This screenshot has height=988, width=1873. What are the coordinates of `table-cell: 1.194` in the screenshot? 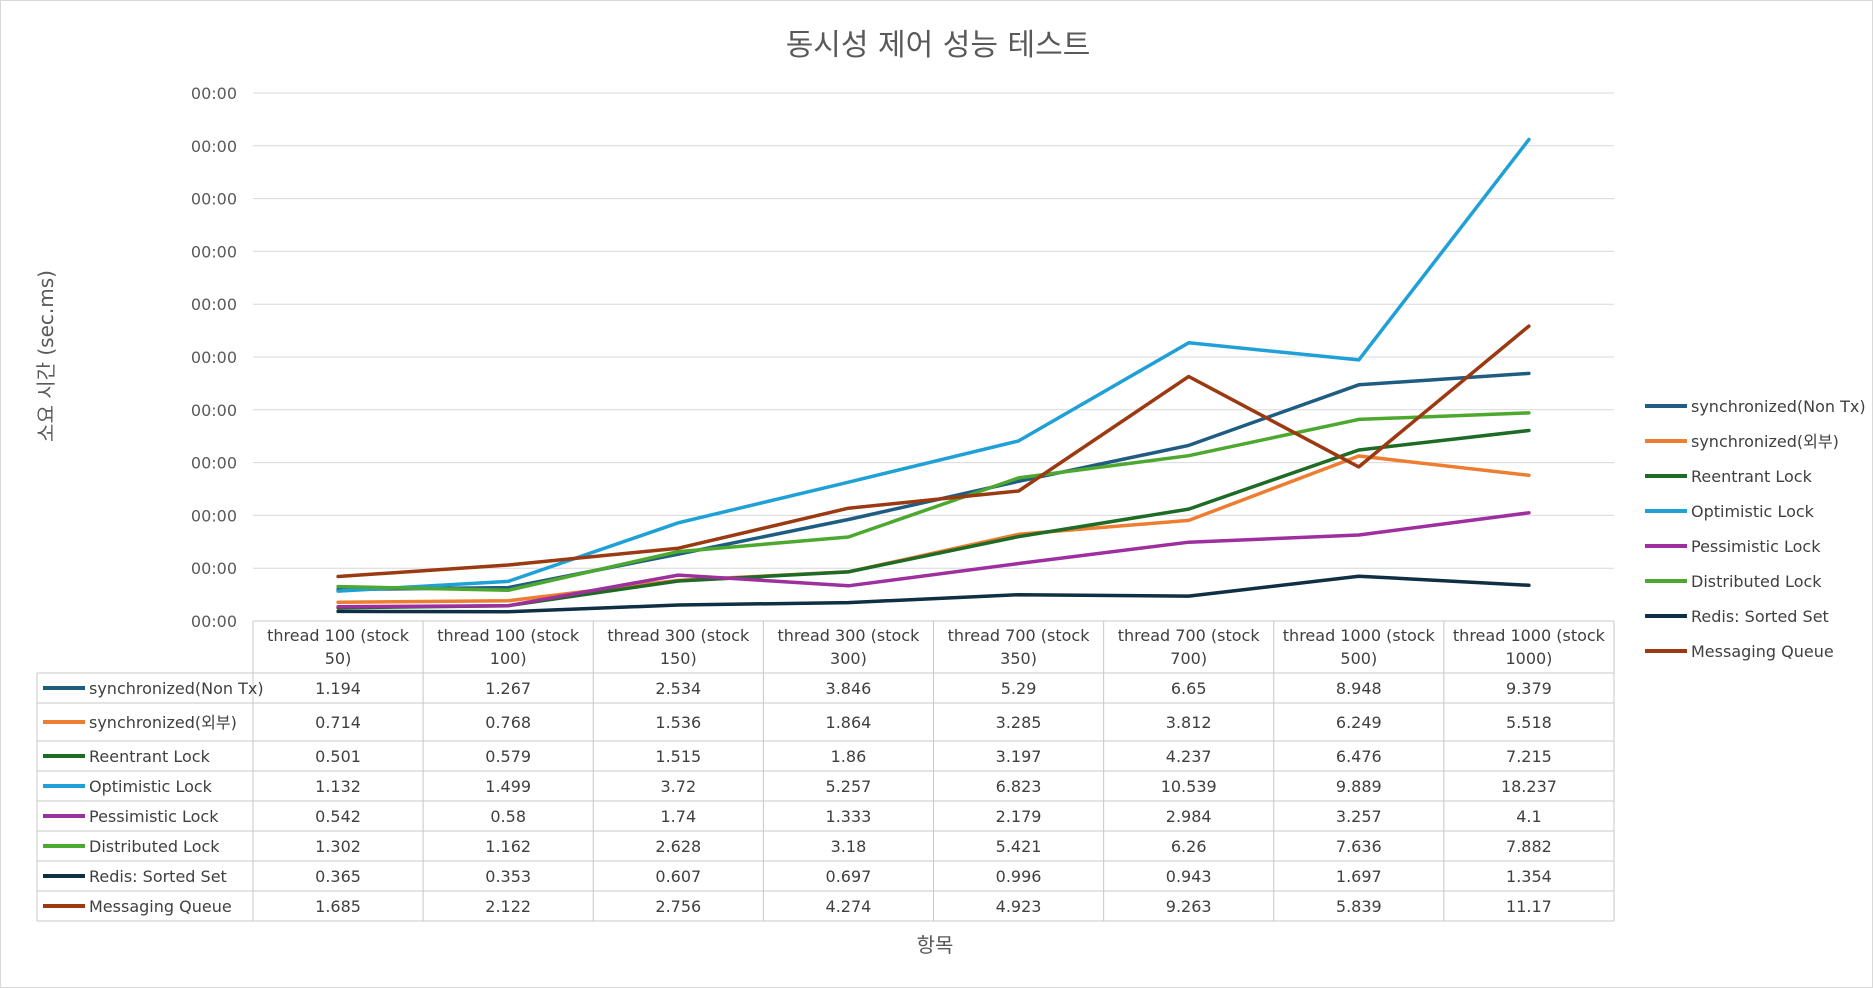 It's located at (338, 688).